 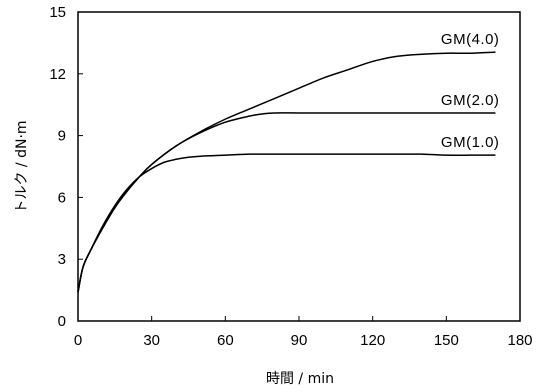 I want to click on x-tick-label: 120, so click(x=372, y=340).